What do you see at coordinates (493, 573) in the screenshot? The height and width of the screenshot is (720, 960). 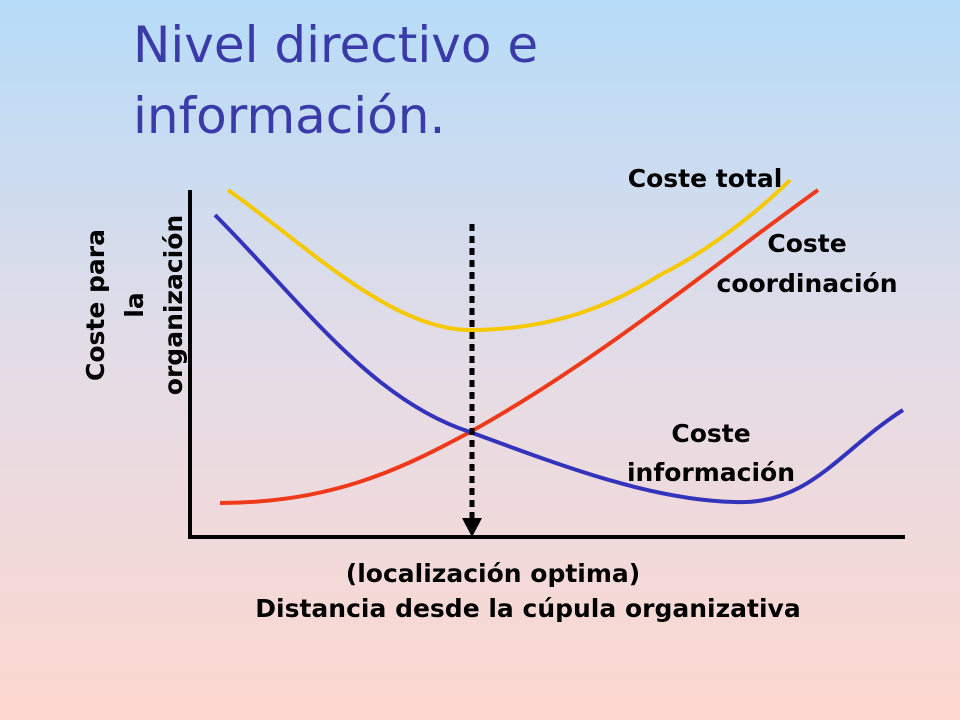 I see `optimum-label: (localización optima)` at bounding box center [493, 573].